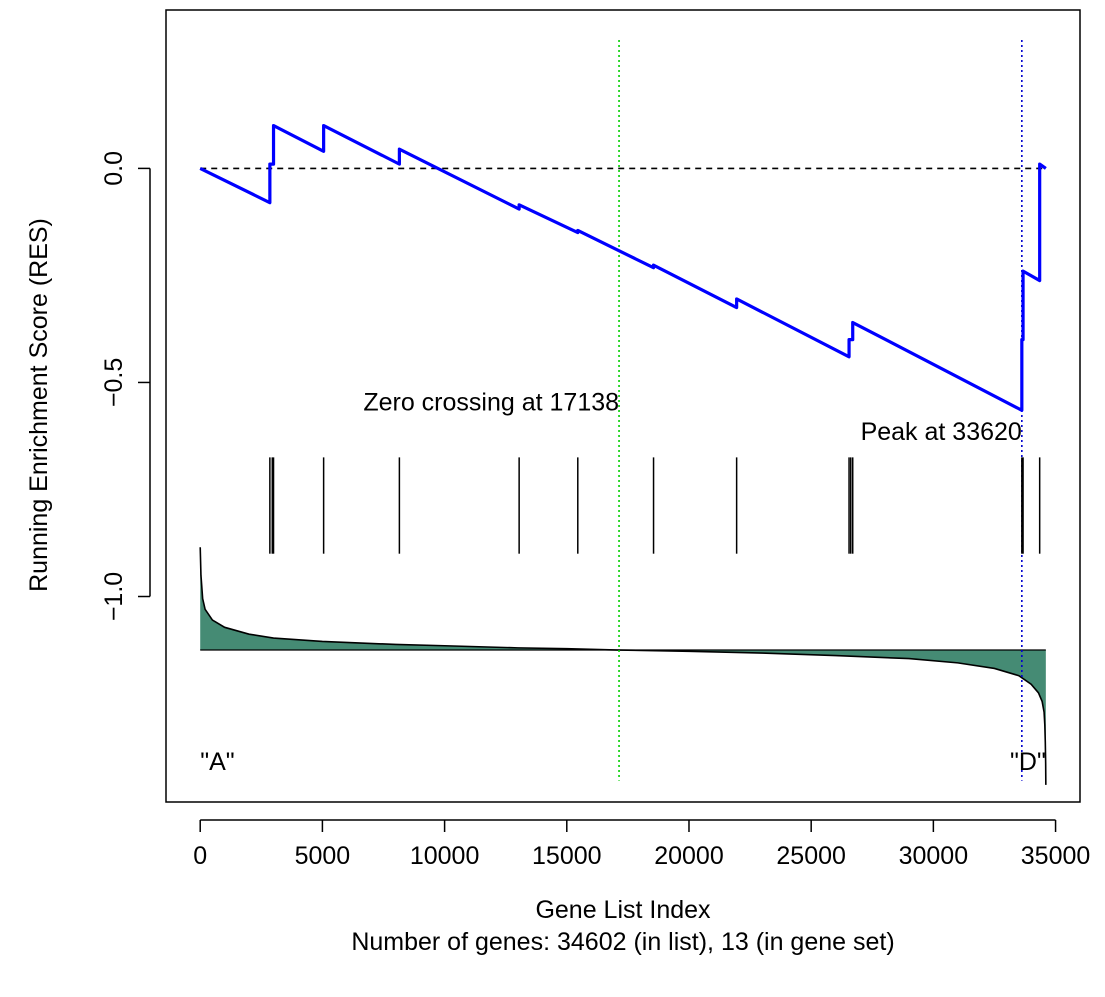  What do you see at coordinates (941, 432) in the screenshot?
I see `peak-label: Peak at 33620` at bounding box center [941, 432].